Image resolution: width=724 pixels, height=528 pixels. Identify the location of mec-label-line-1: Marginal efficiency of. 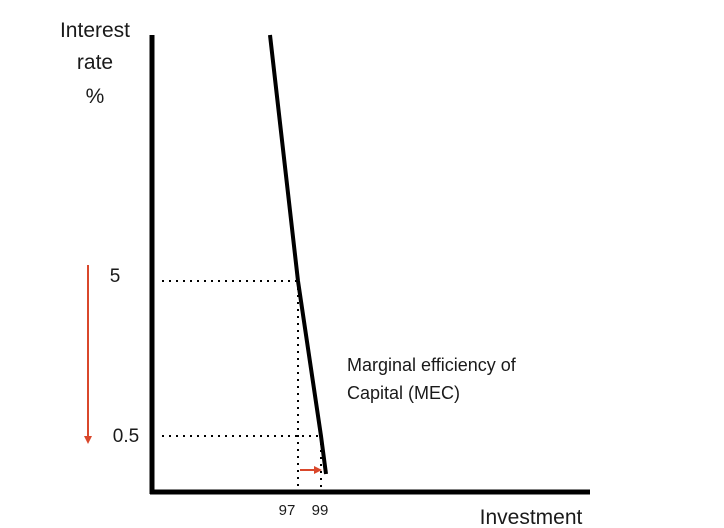
(432, 365).